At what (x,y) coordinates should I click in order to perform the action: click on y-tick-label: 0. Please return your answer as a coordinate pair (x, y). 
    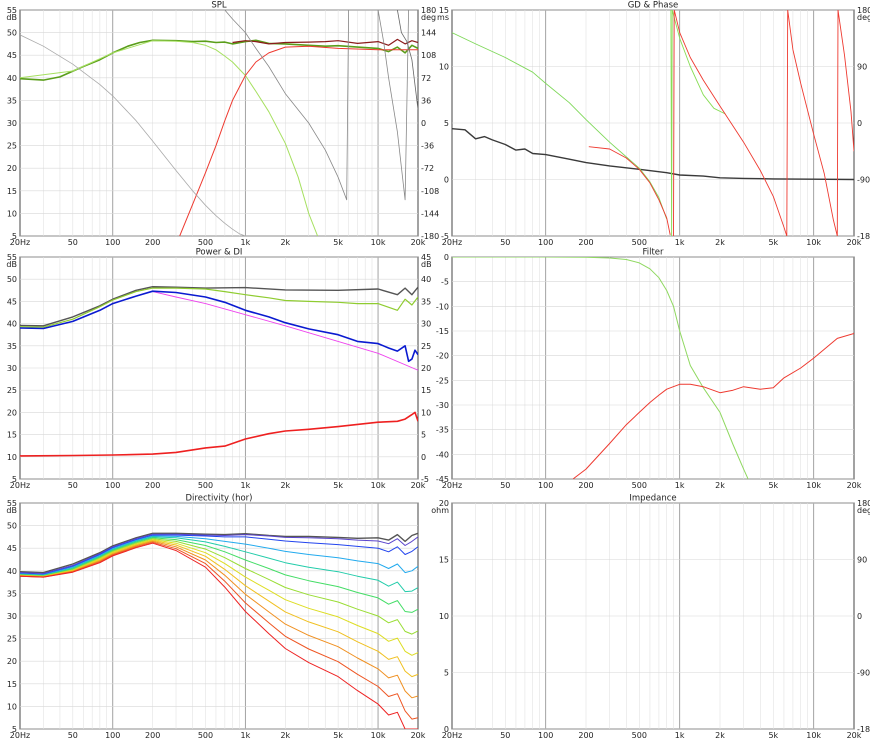
    Looking at the image, I should click on (446, 729).